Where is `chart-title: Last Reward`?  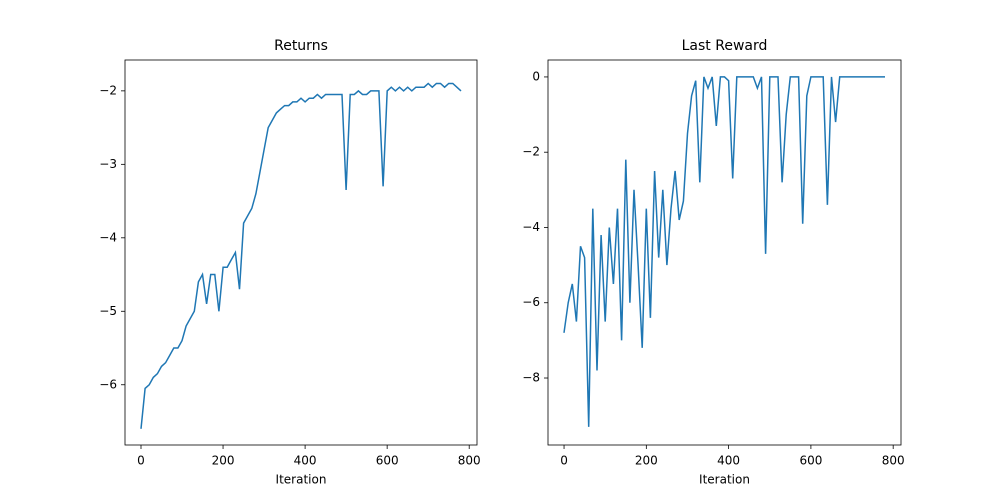
chart-title: Last Reward is located at coordinates (725, 46).